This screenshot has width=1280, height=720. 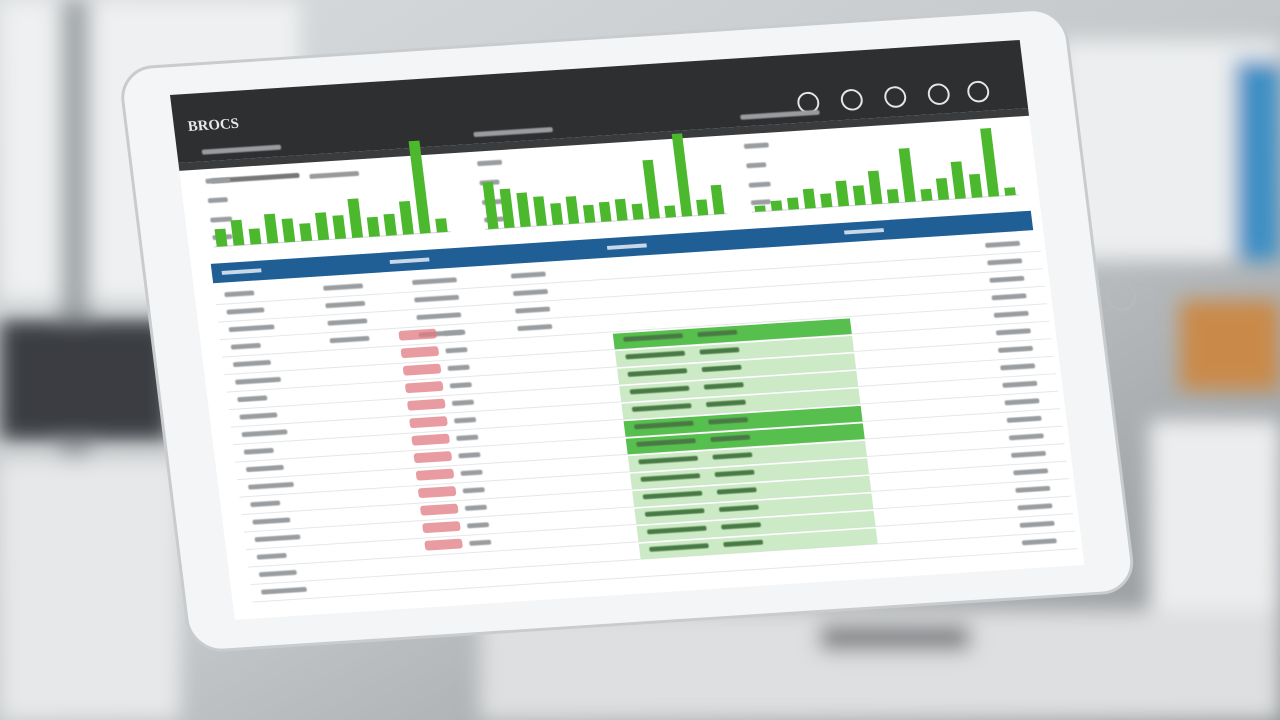 I want to click on header-shadow, so click(x=604, y=139).